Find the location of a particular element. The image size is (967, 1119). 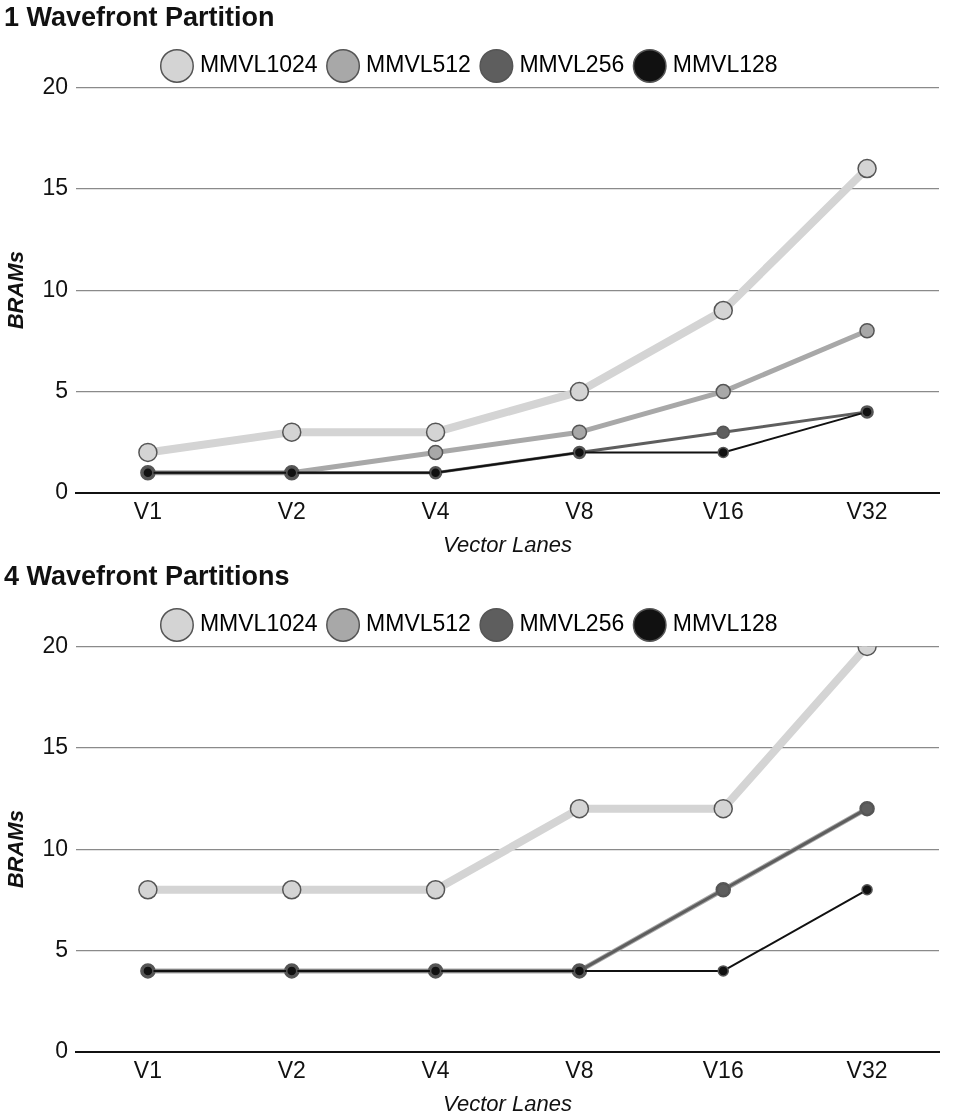

chart-title: 1 Wavefront Partition is located at coordinates (139, 16).